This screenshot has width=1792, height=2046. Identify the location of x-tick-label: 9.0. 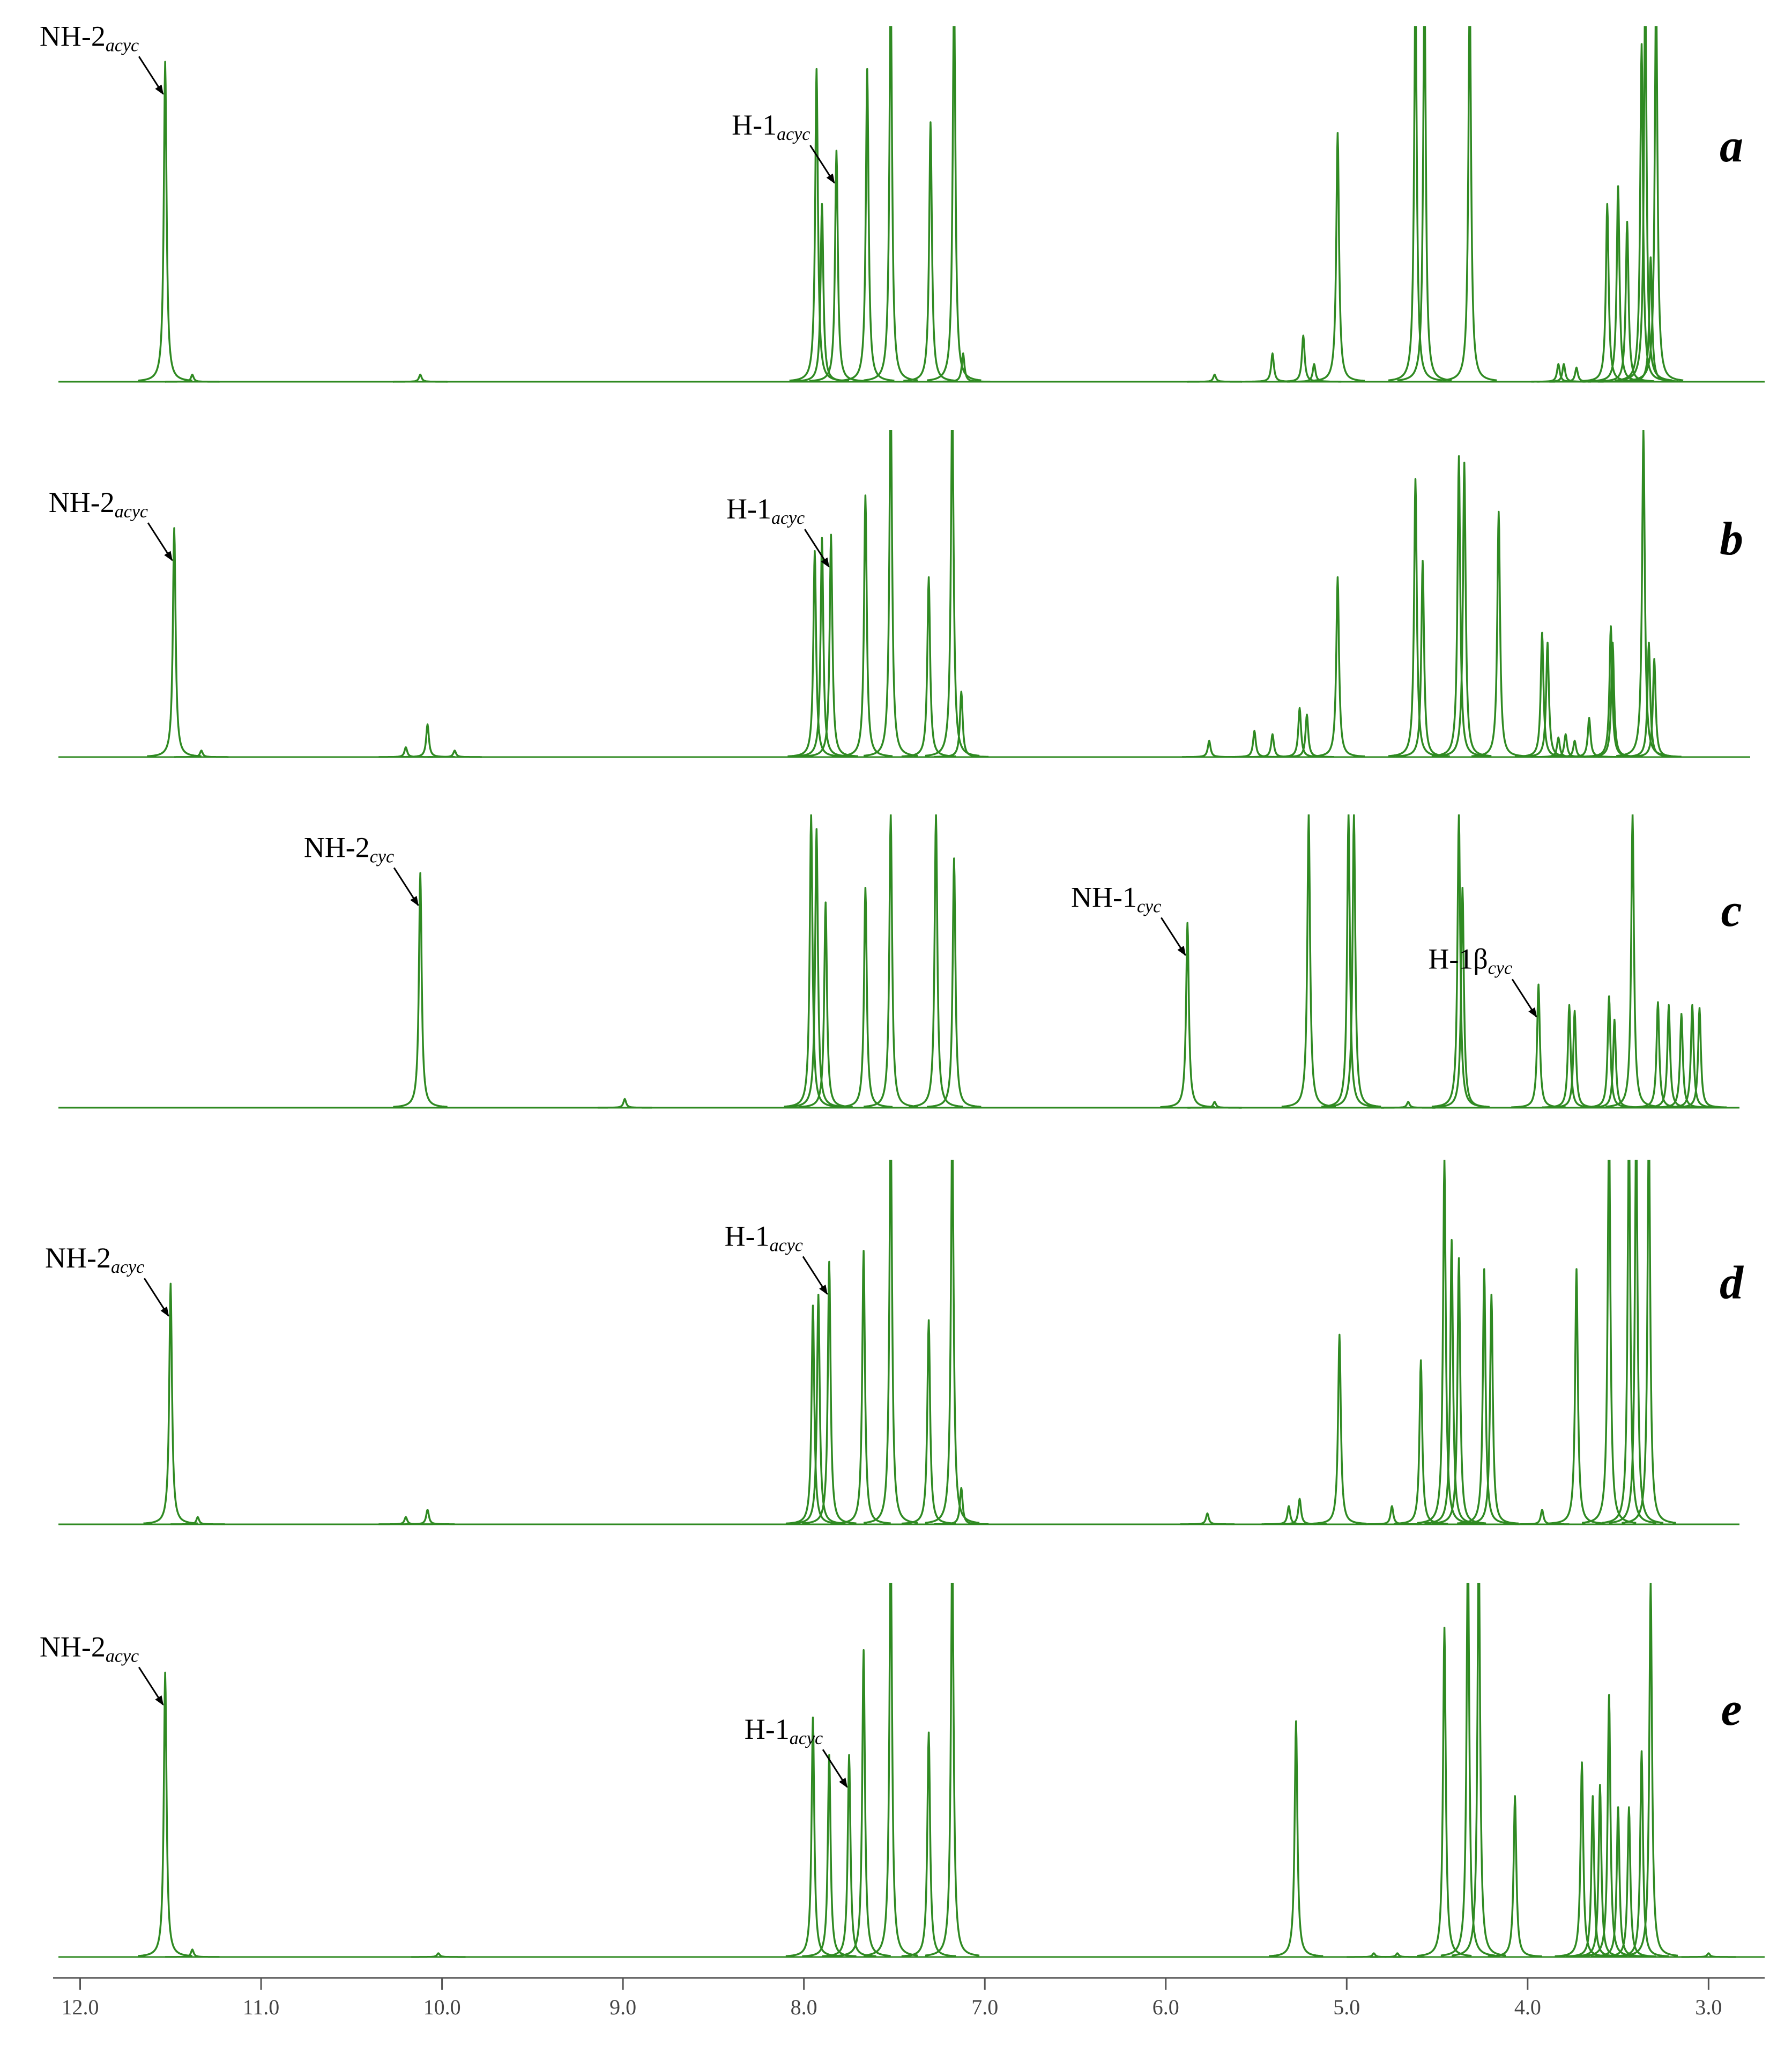
(622, 2007).